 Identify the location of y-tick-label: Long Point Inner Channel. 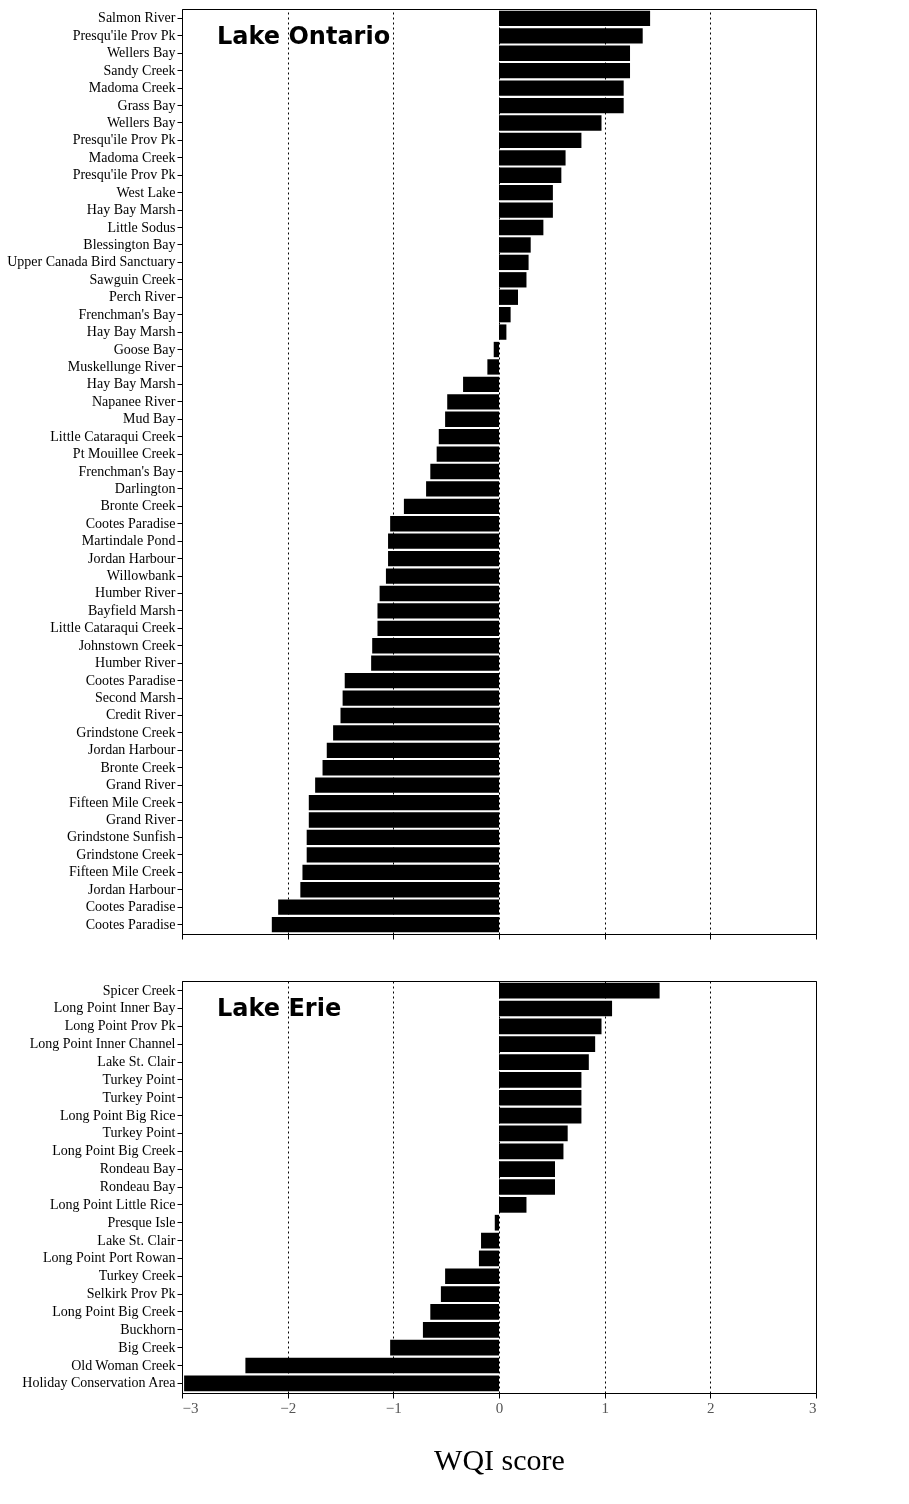
(102, 1044).